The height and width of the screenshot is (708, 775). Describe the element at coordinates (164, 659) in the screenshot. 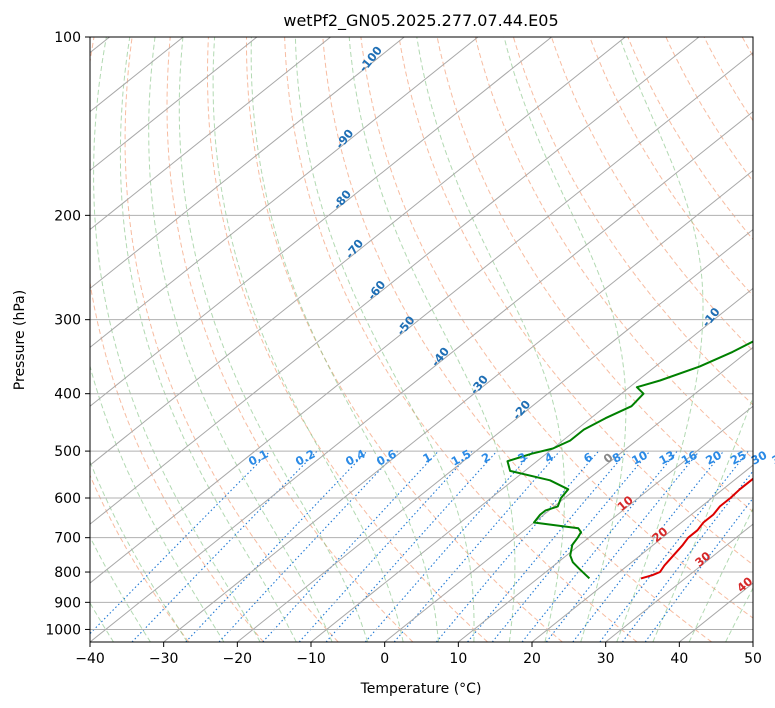

I see `x-tick-label: −30` at that location.